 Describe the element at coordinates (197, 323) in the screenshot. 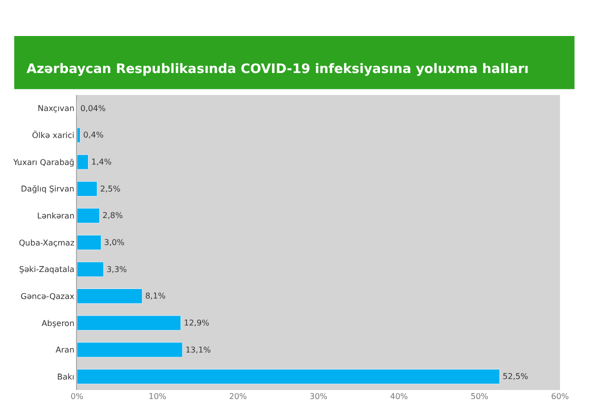

I see `data-label: 12,9%` at that location.